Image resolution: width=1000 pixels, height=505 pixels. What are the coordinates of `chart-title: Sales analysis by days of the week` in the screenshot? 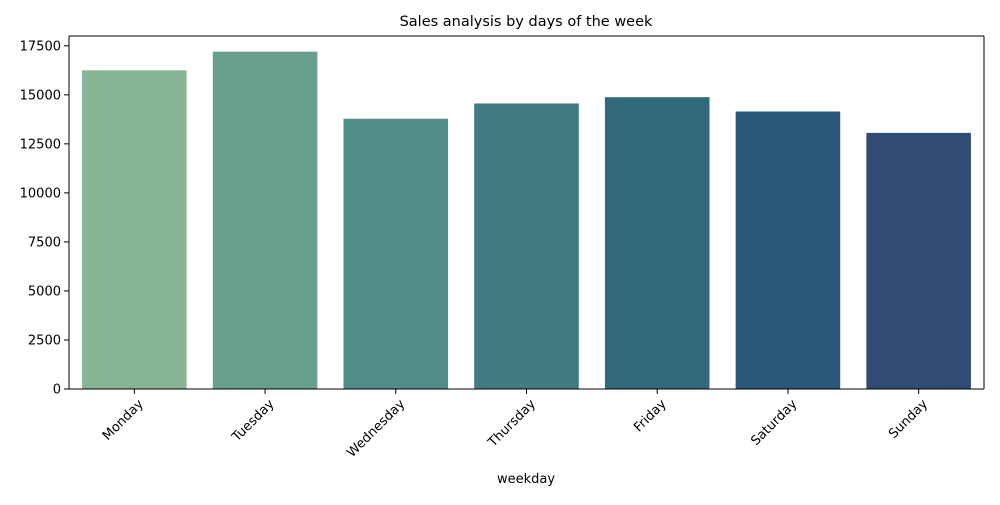 It's located at (526, 22).